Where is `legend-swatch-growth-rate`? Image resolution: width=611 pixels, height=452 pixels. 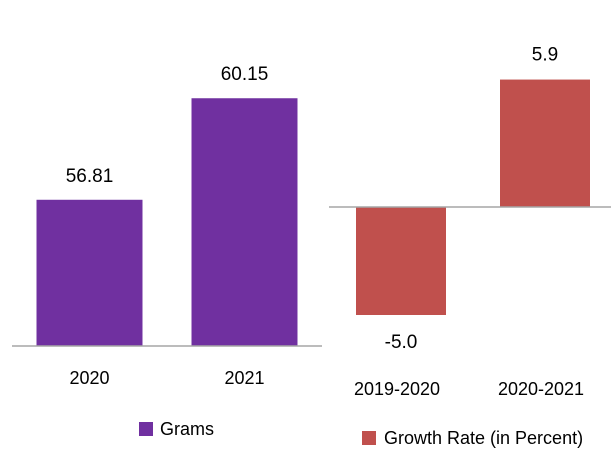
legend-swatch-growth-rate is located at coordinates (369, 438).